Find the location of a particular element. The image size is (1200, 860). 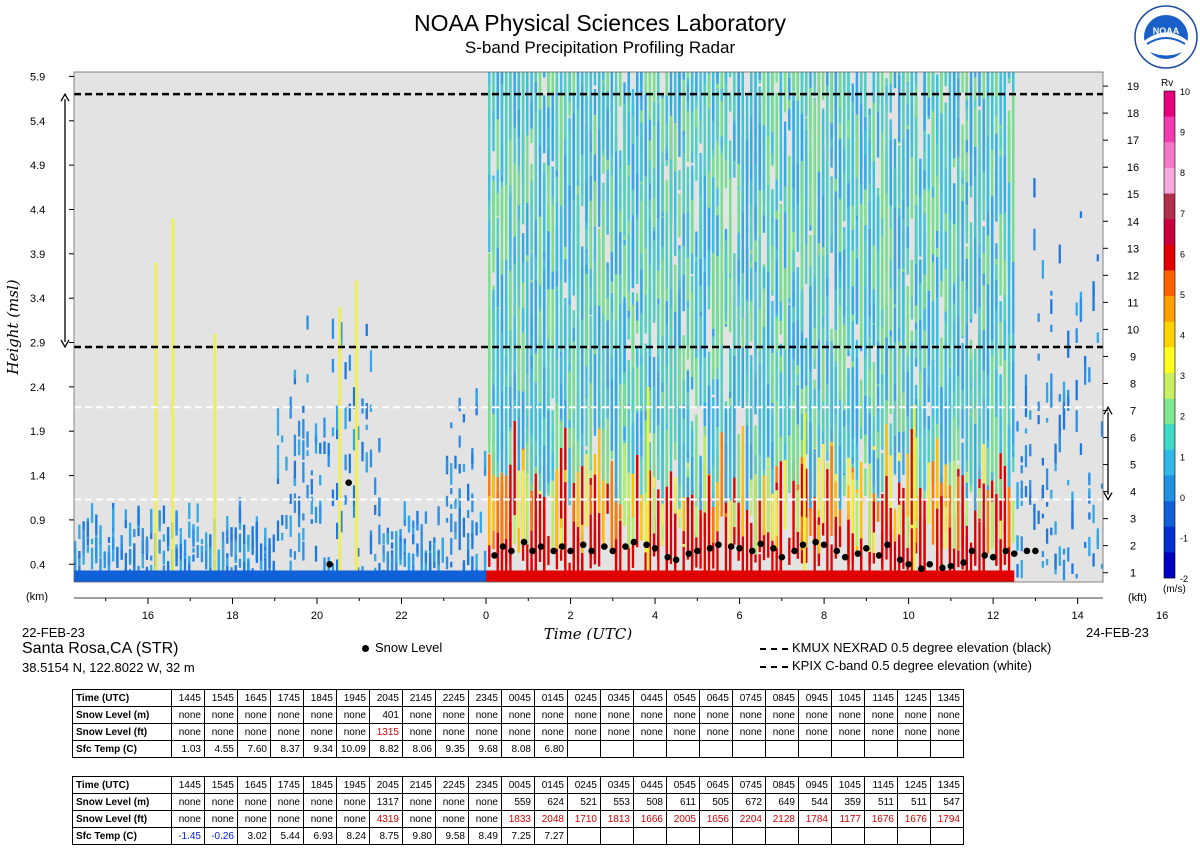

table-cell: 0045 is located at coordinates (518, 785).